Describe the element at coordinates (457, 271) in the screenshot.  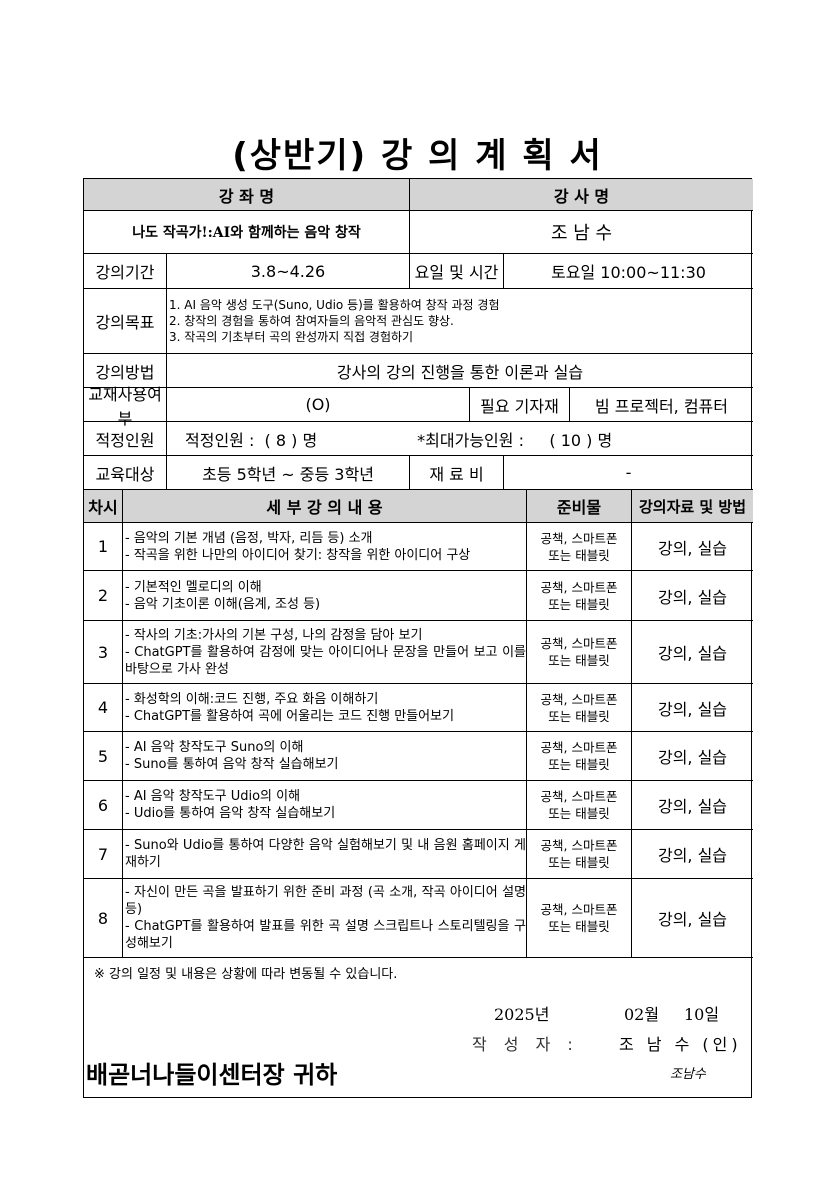
I see `time-label: 요일 및 시간` at that location.